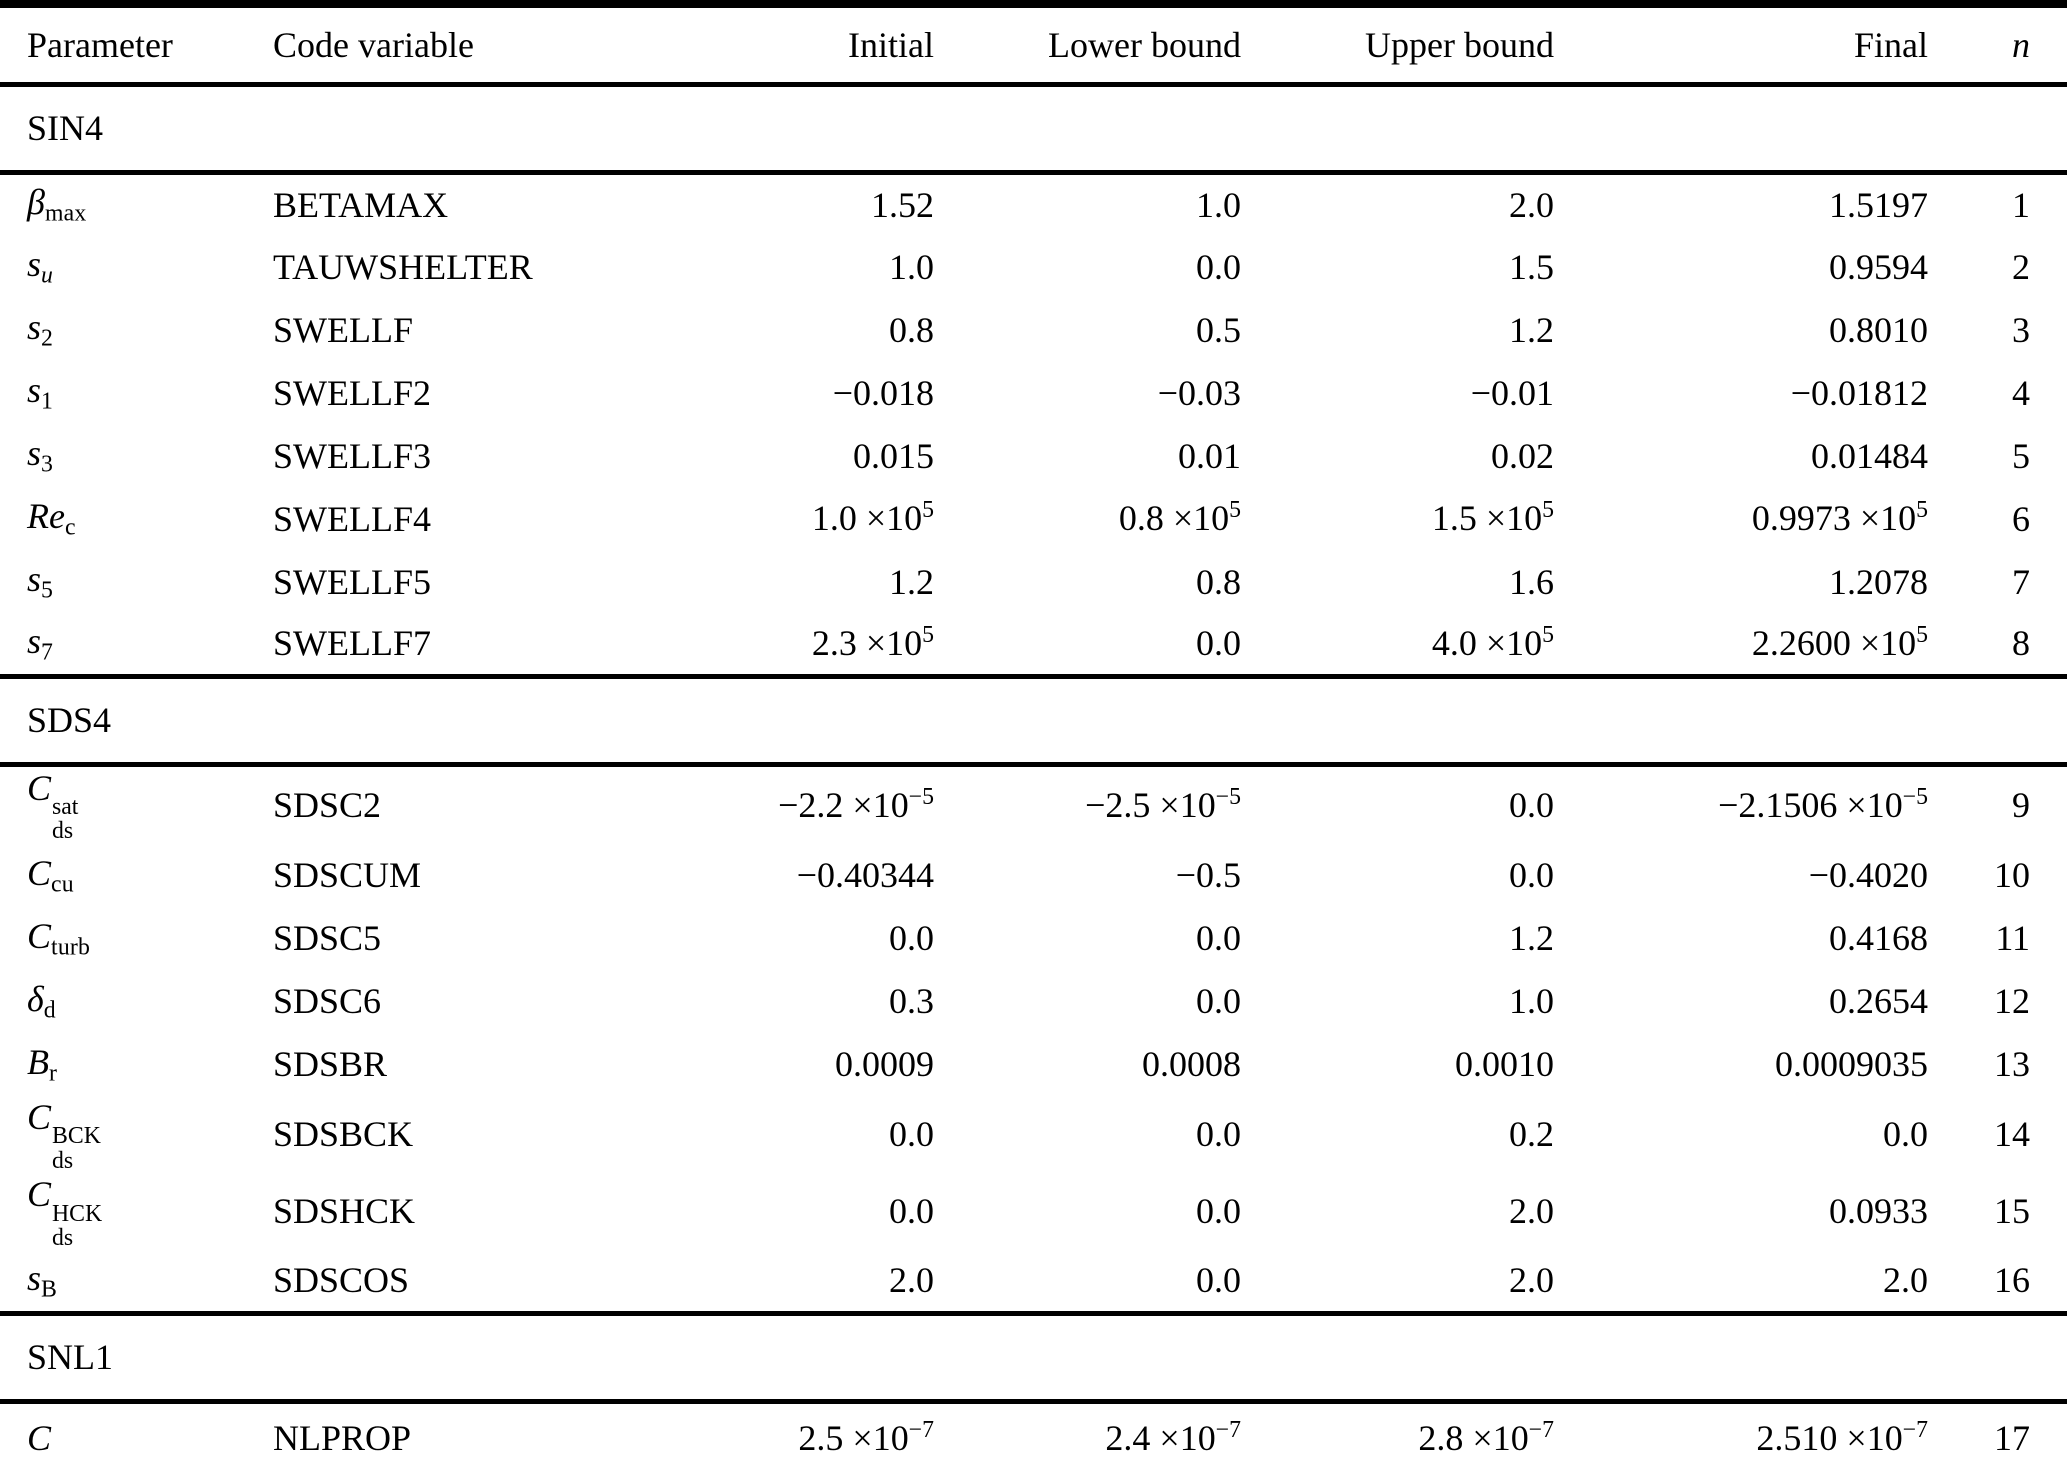 The height and width of the screenshot is (1461, 2067). I want to click on parameter-symbol: s1, so click(40, 392).